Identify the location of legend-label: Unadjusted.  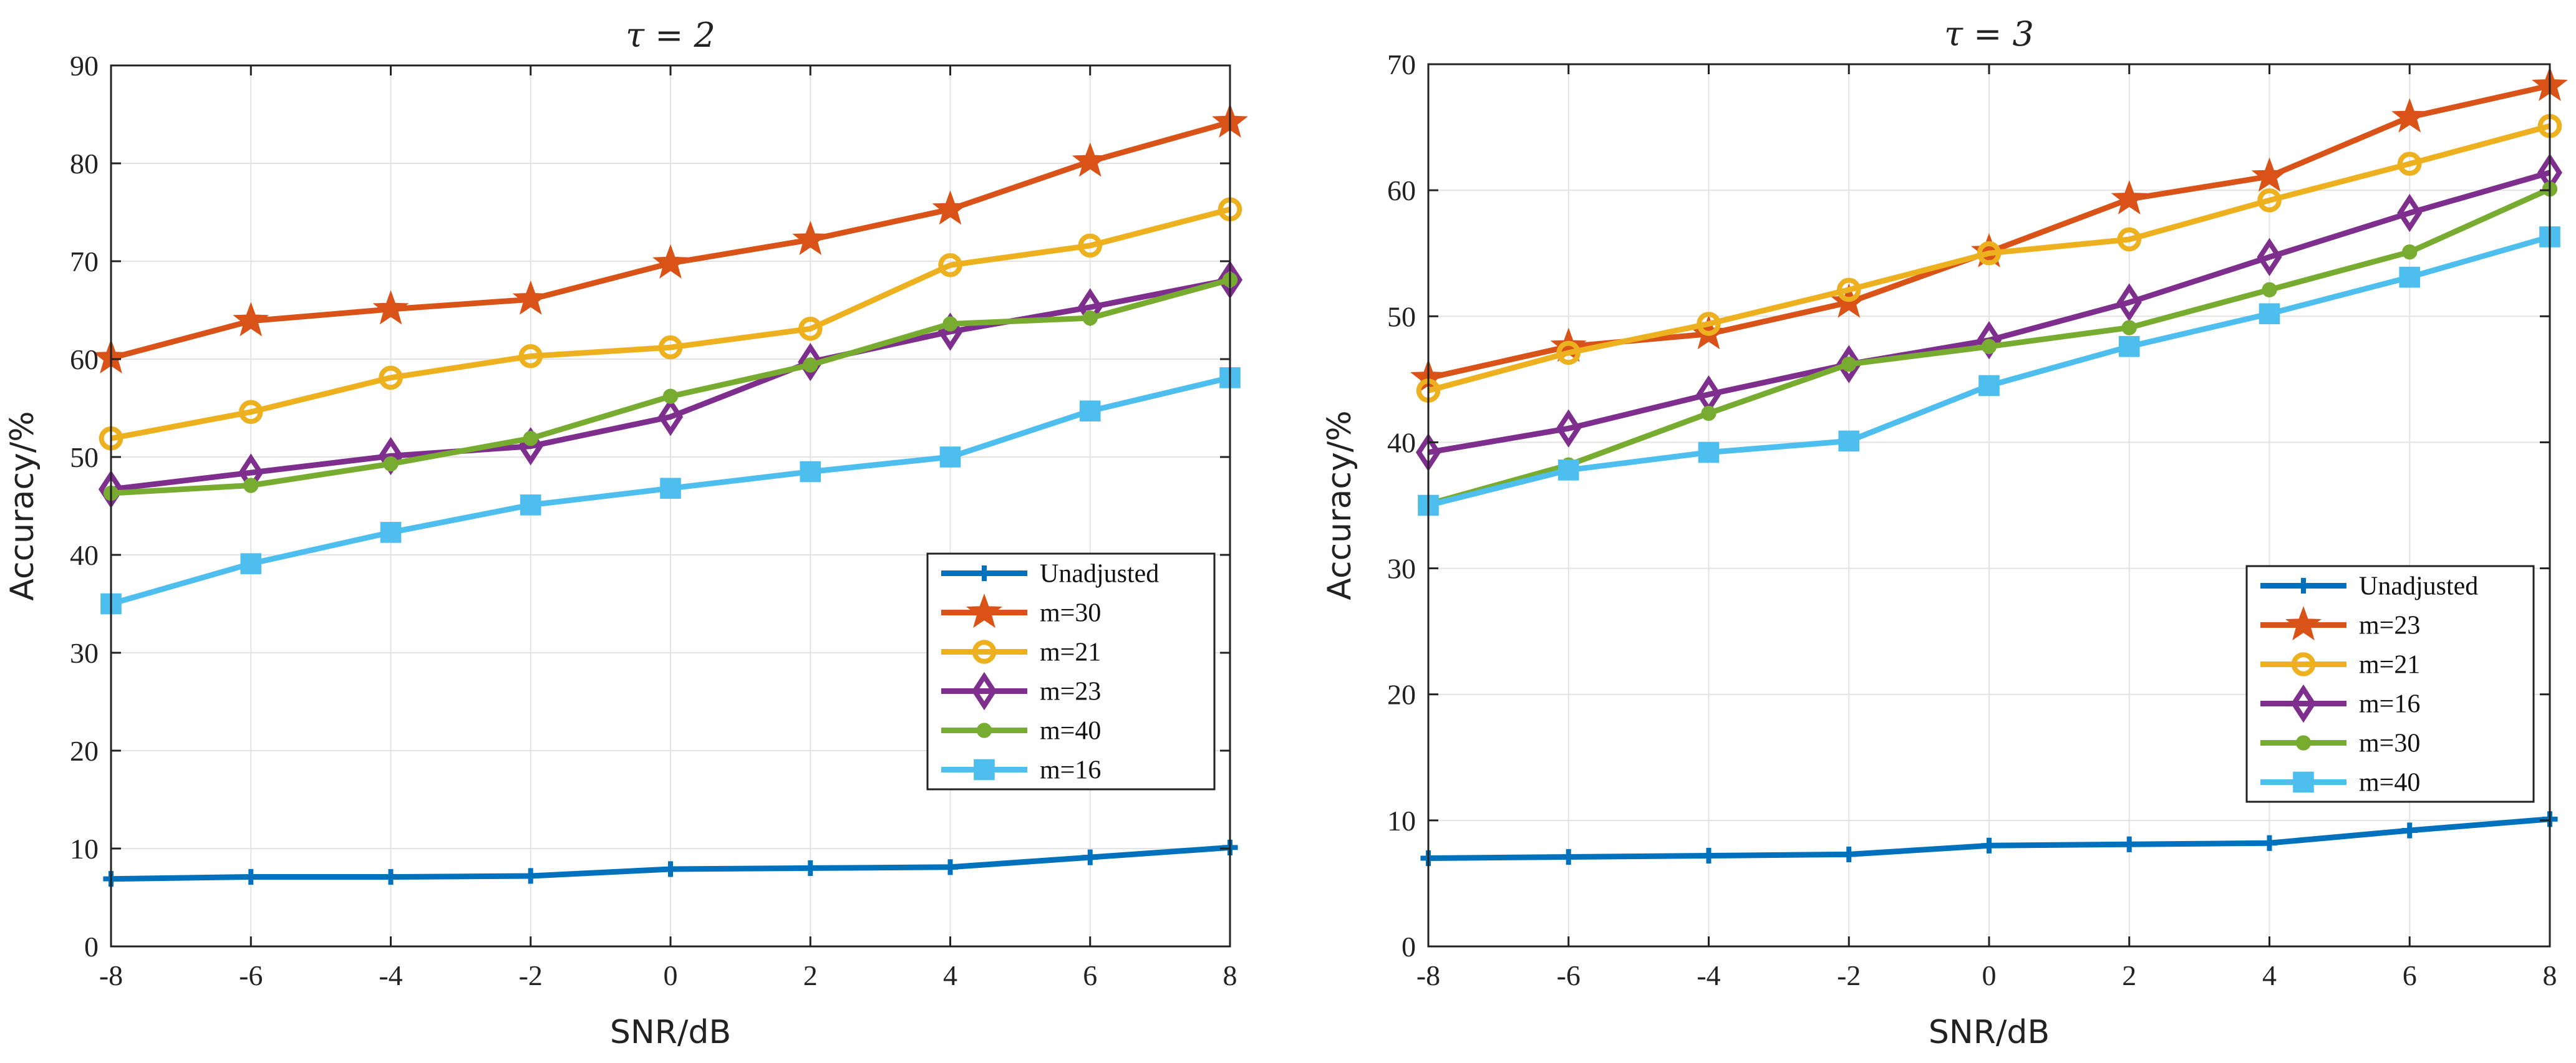
(1099, 574).